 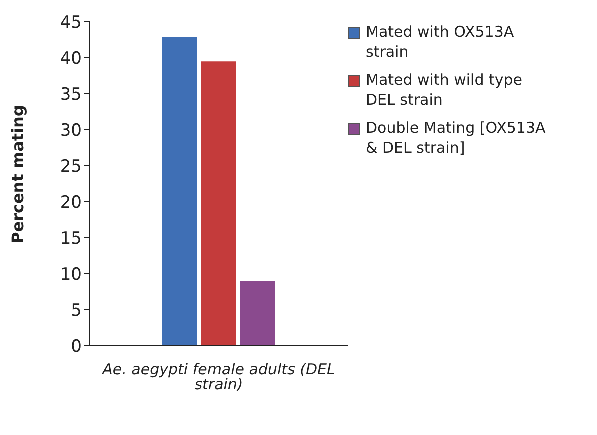 What do you see at coordinates (71, 239) in the screenshot?
I see `y-tick-label: 15` at bounding box center [71, 239].